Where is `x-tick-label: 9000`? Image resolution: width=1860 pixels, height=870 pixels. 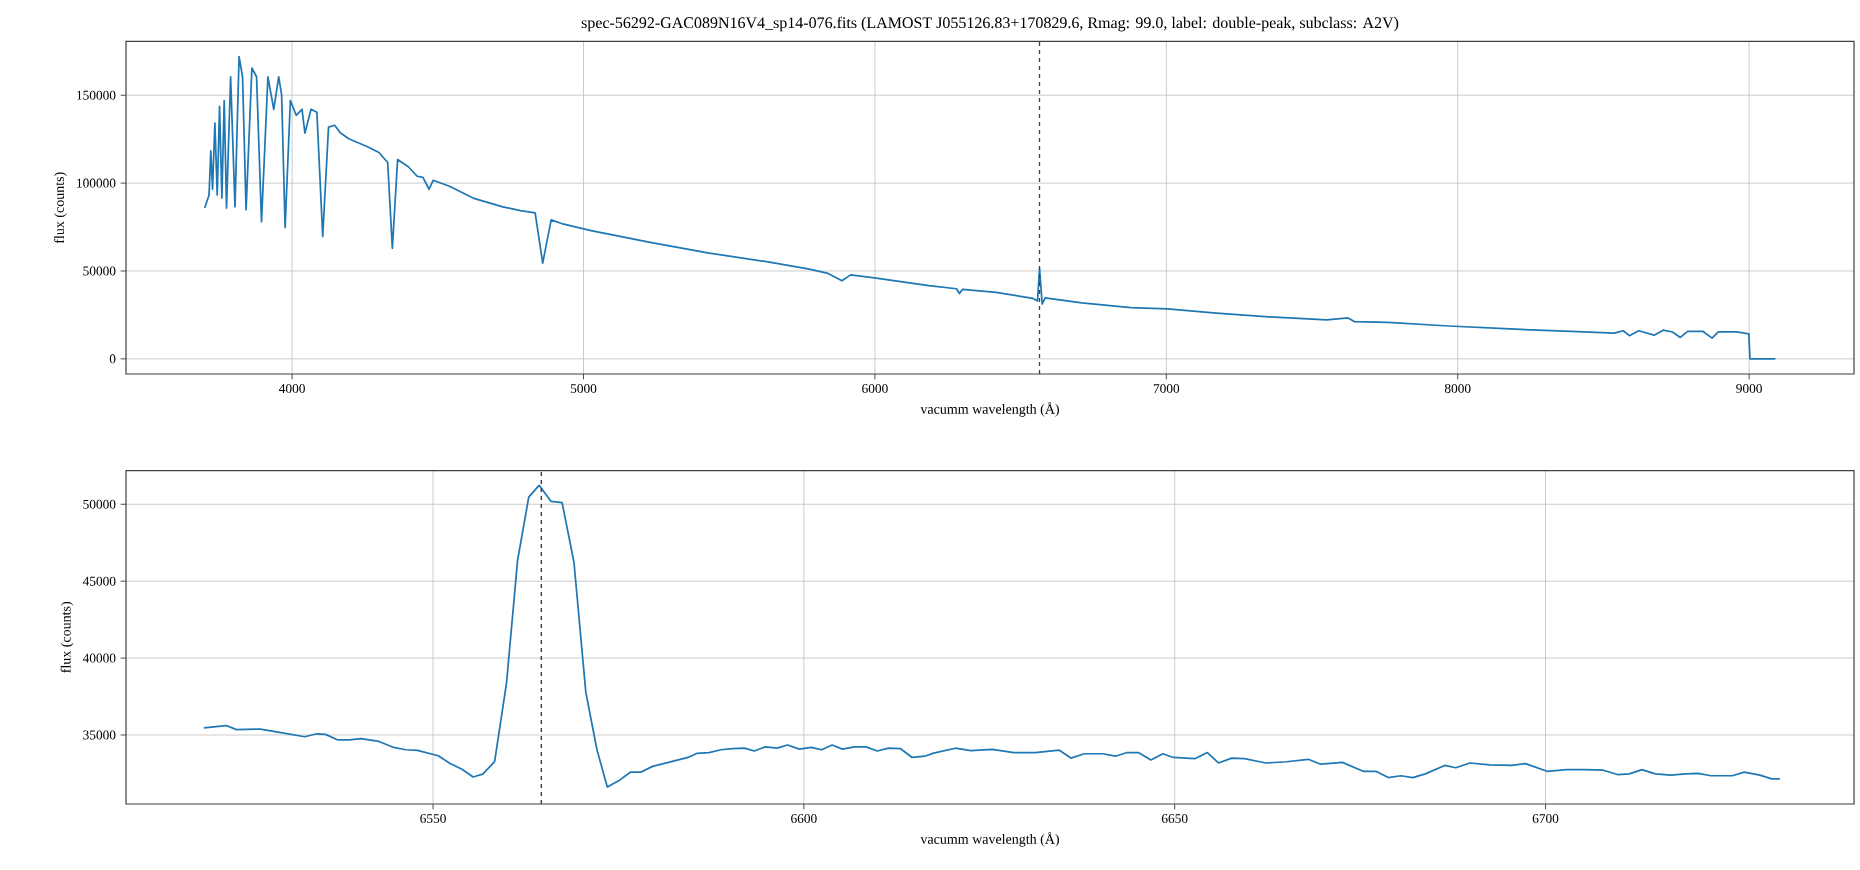 x-tick-label: 9000 is located at coordinates (1749, 389).